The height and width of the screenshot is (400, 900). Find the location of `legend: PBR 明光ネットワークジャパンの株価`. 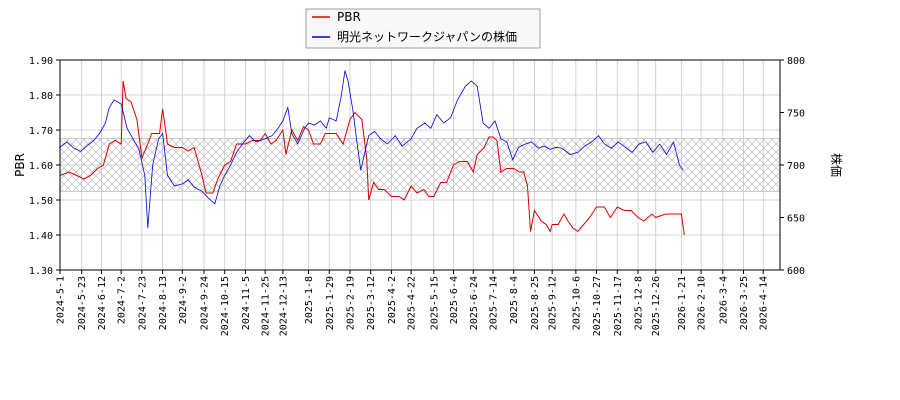

legend: PBR 明光ネットワークジャパンの株価 is located at coordinates (423, 28).